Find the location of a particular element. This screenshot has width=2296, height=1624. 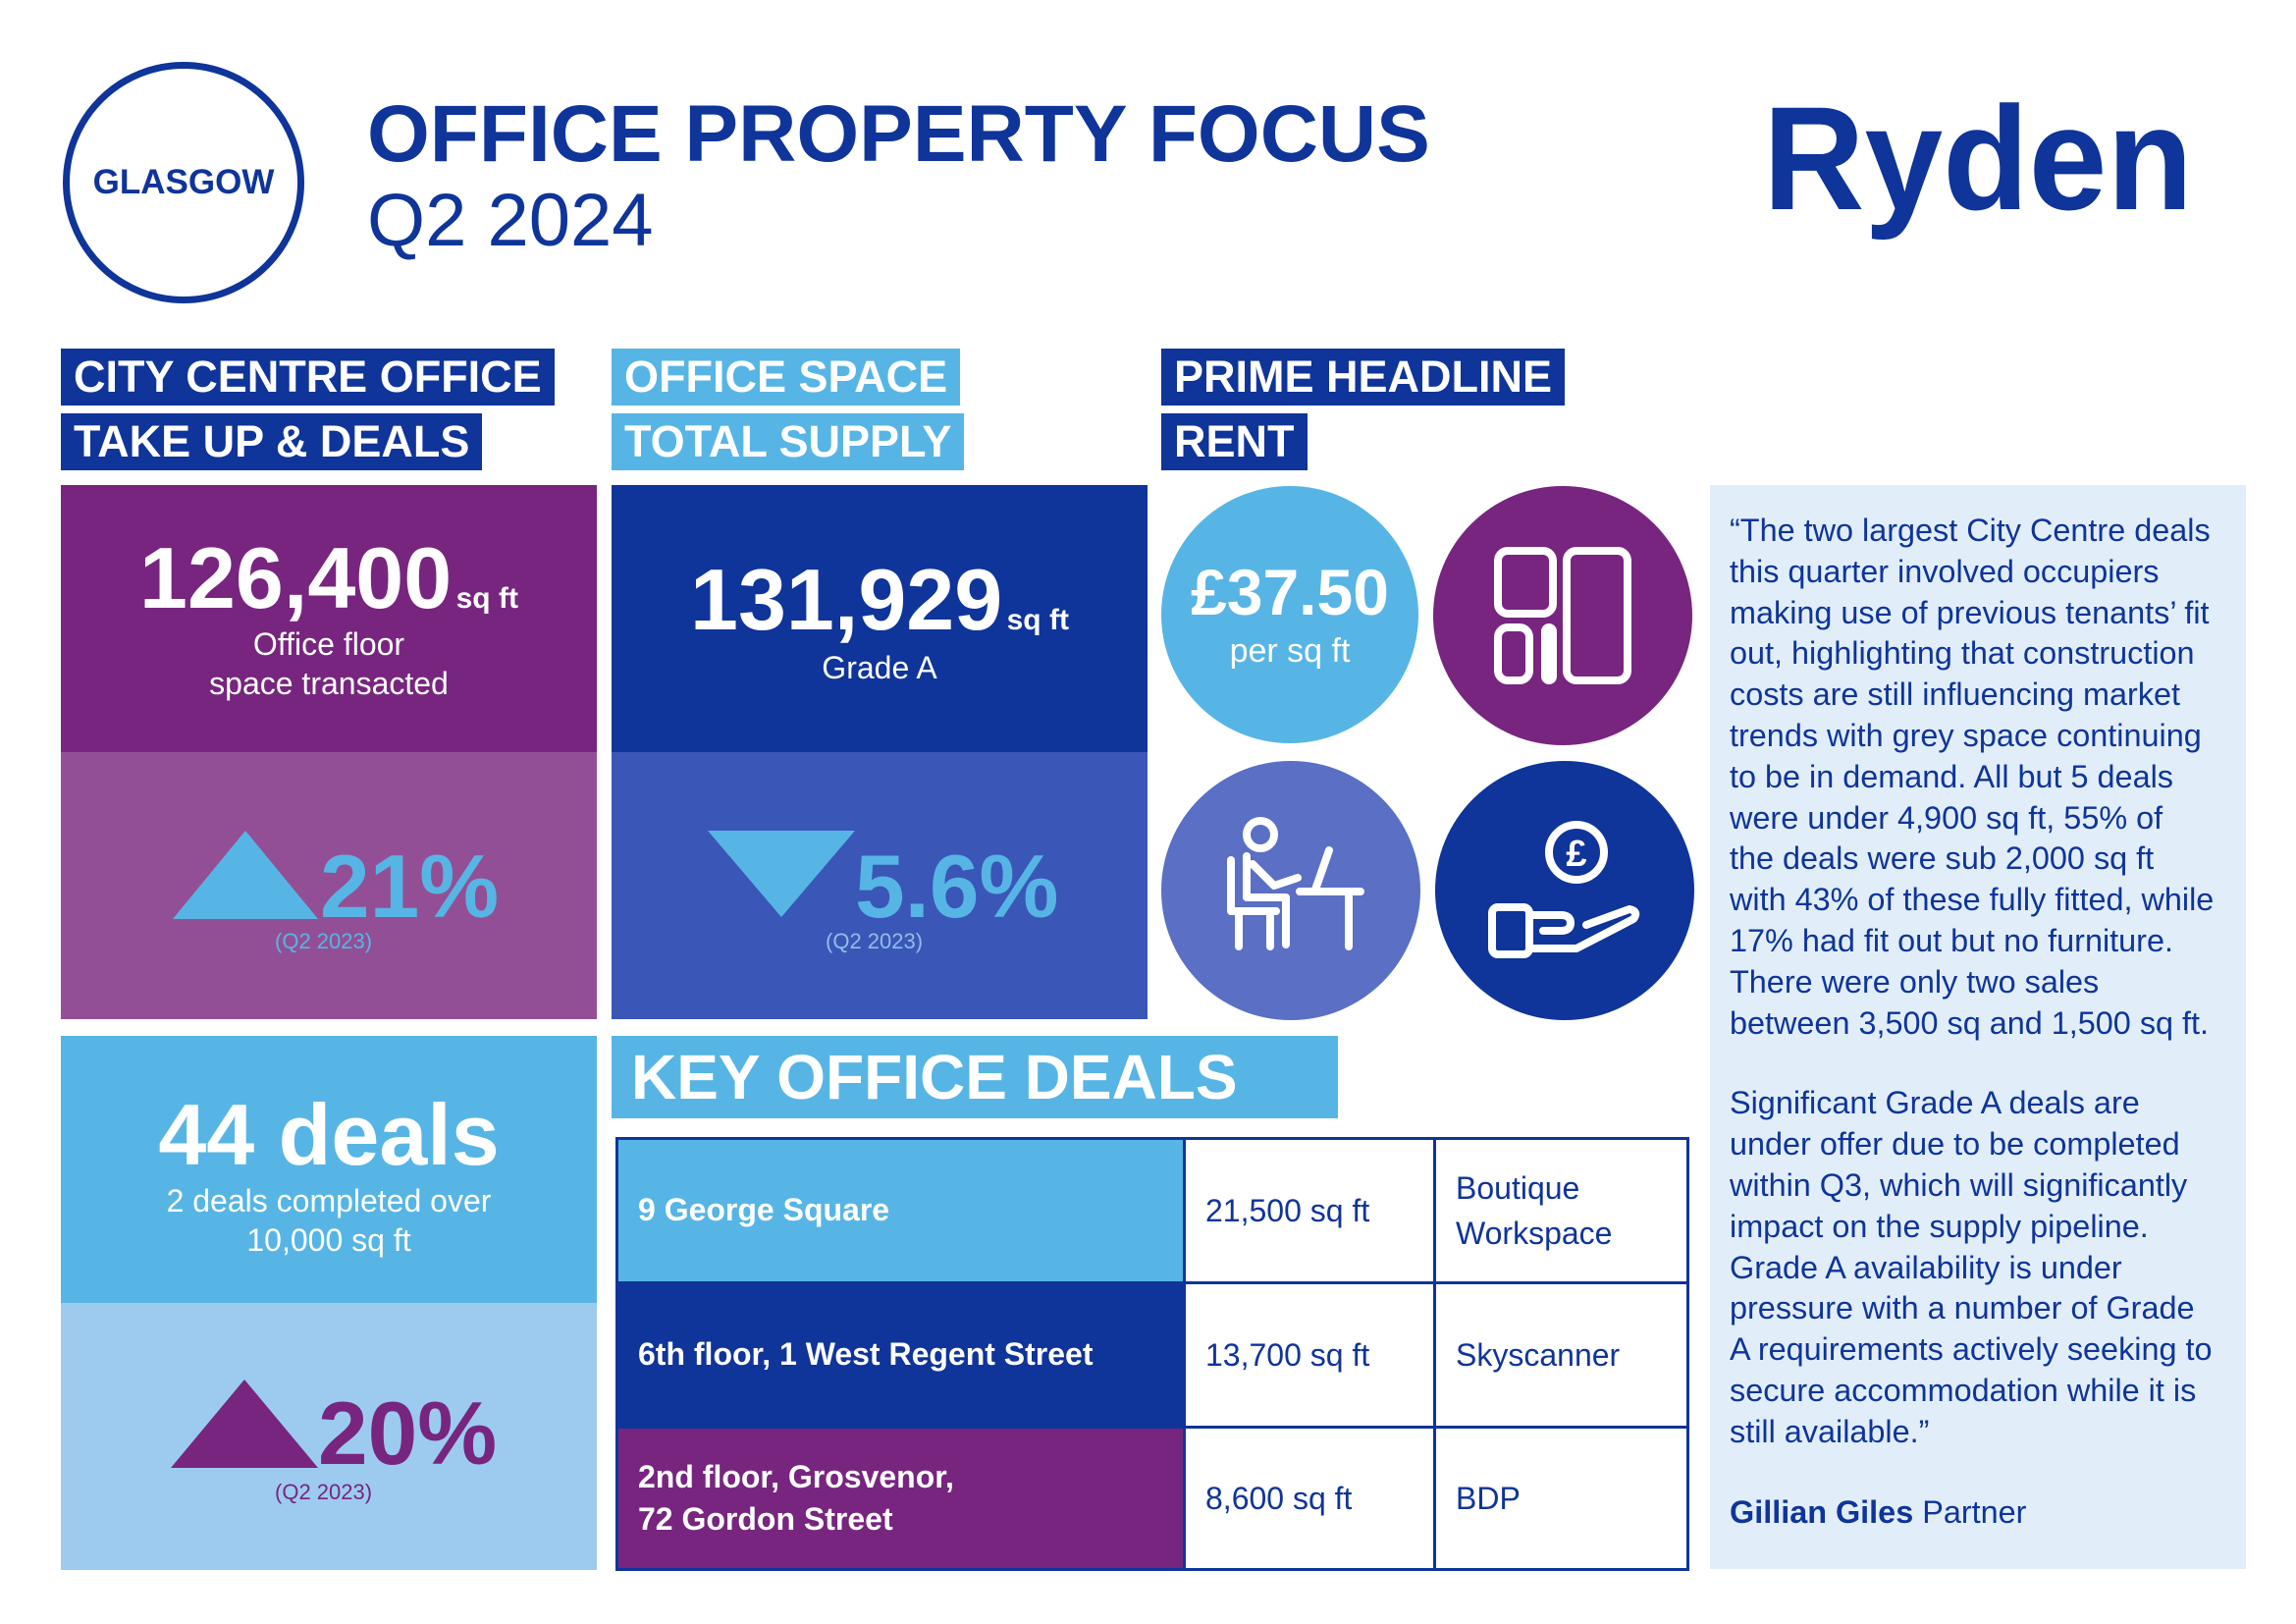

supply-caption: Grade A is located at coordinates (879, 667).